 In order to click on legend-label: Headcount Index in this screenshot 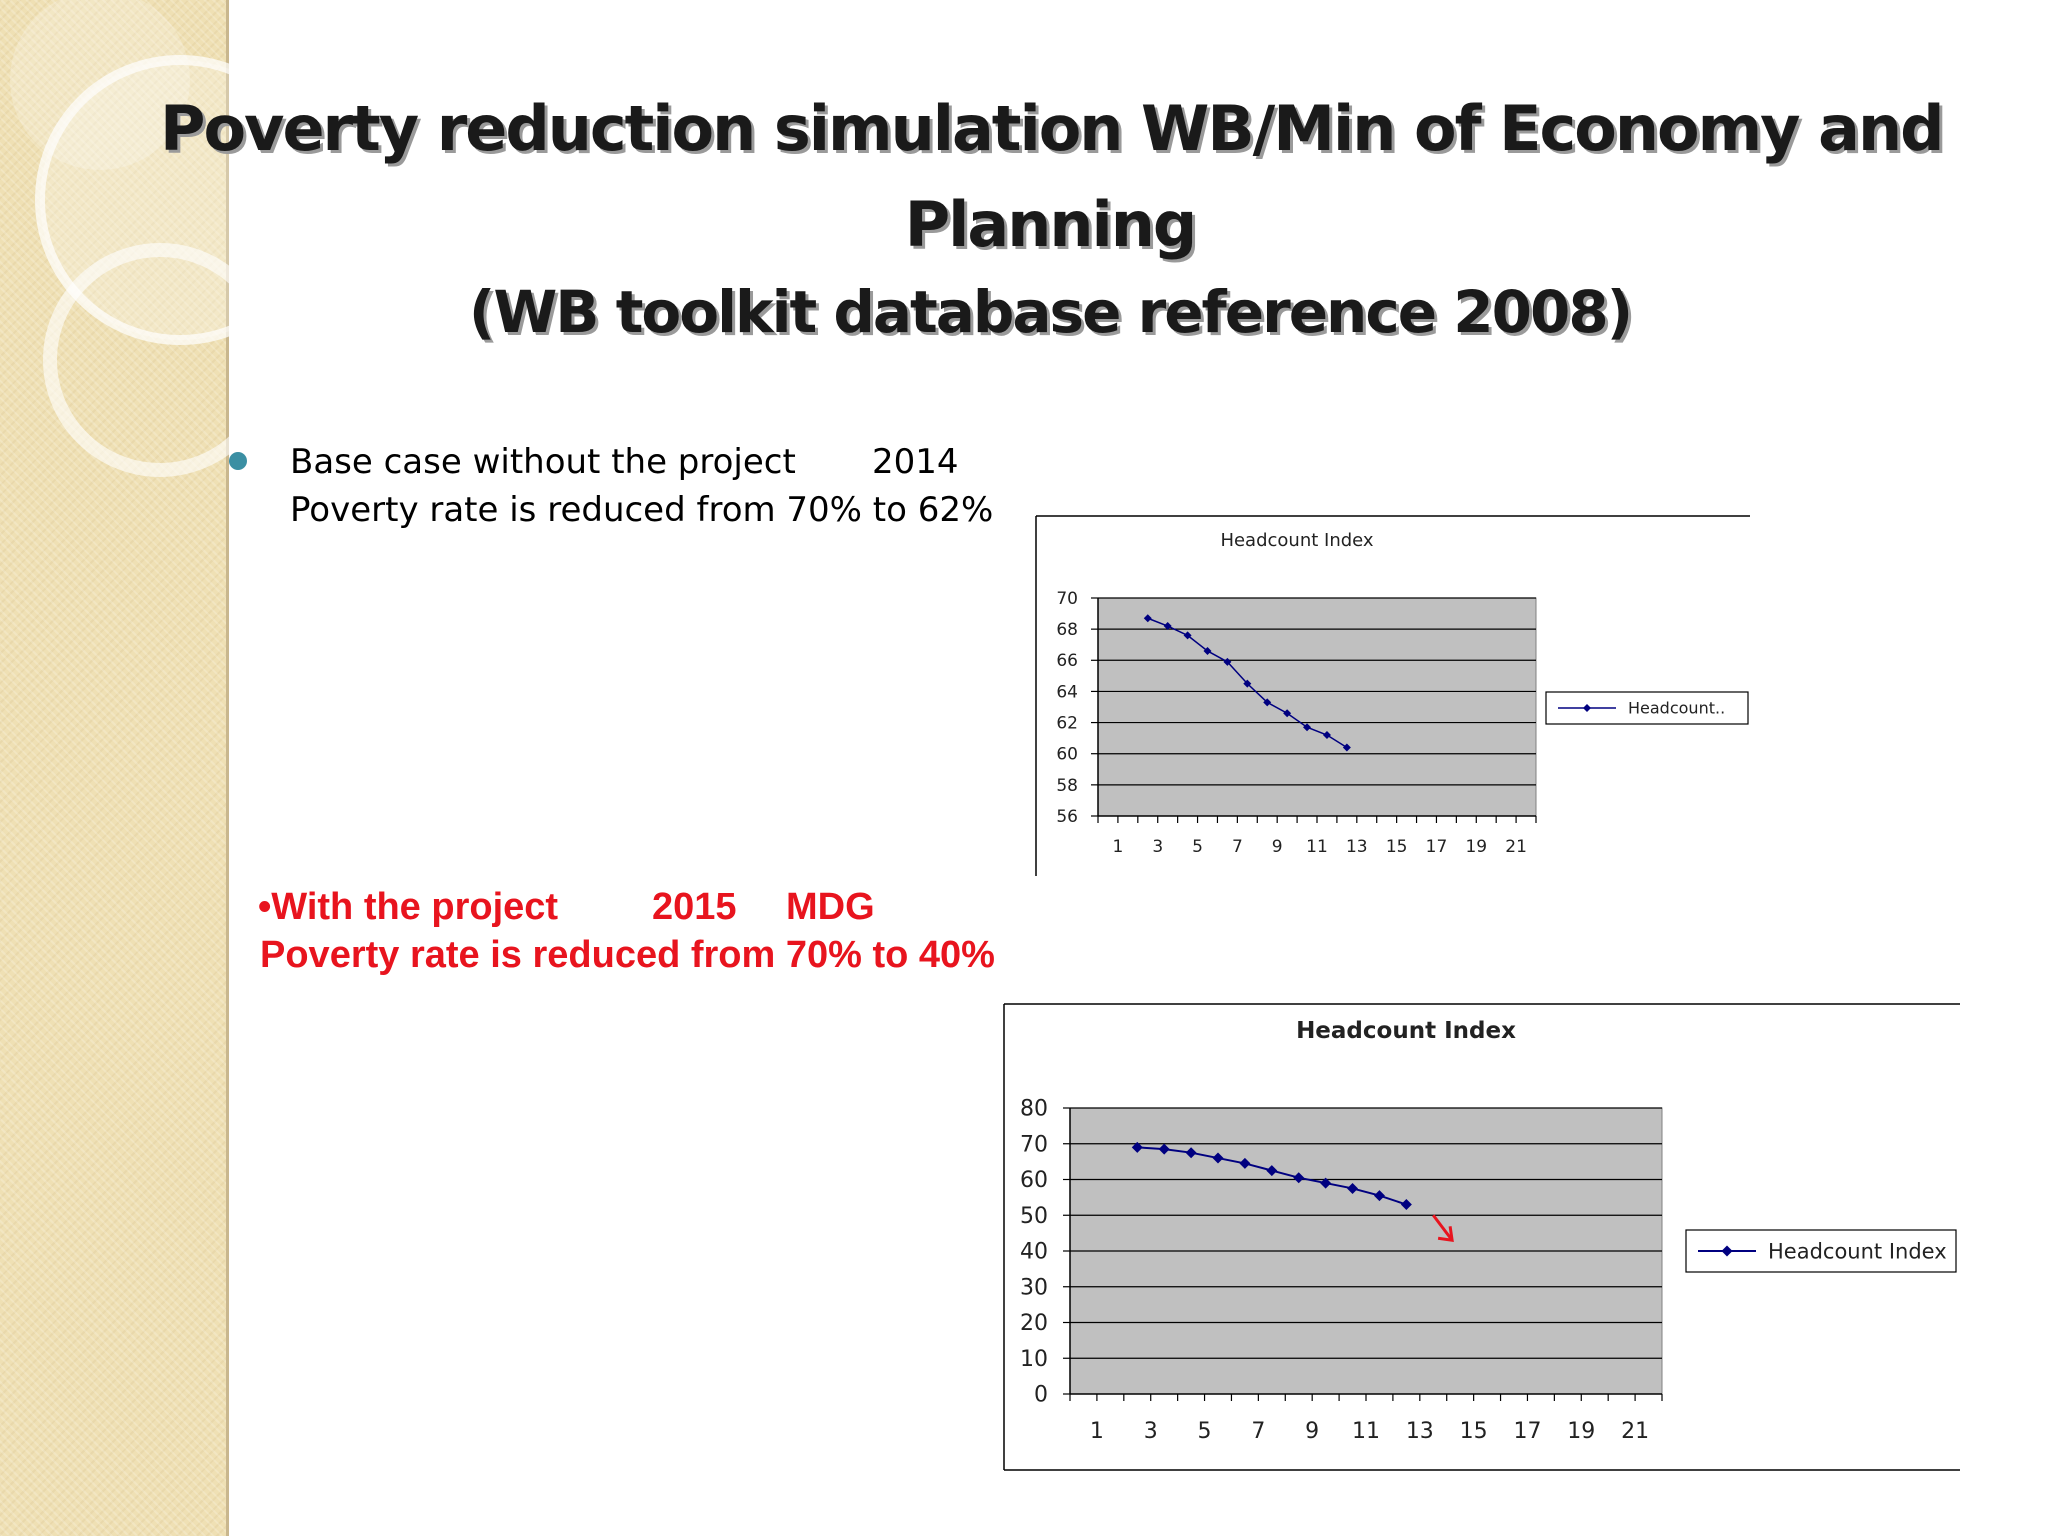, I will do `click(1857, 1251)`.